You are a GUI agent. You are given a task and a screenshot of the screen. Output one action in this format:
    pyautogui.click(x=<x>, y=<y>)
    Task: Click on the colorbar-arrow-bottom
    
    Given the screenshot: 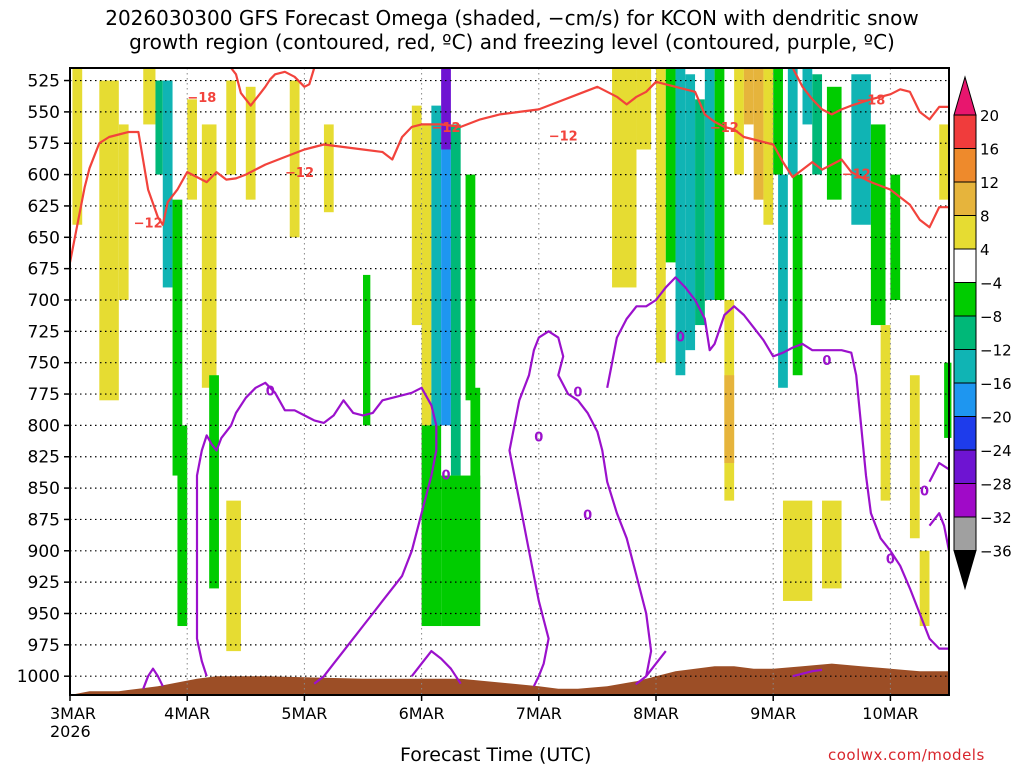 What is the action you would take?
    pyautogui.click(x=965, y=570)
    